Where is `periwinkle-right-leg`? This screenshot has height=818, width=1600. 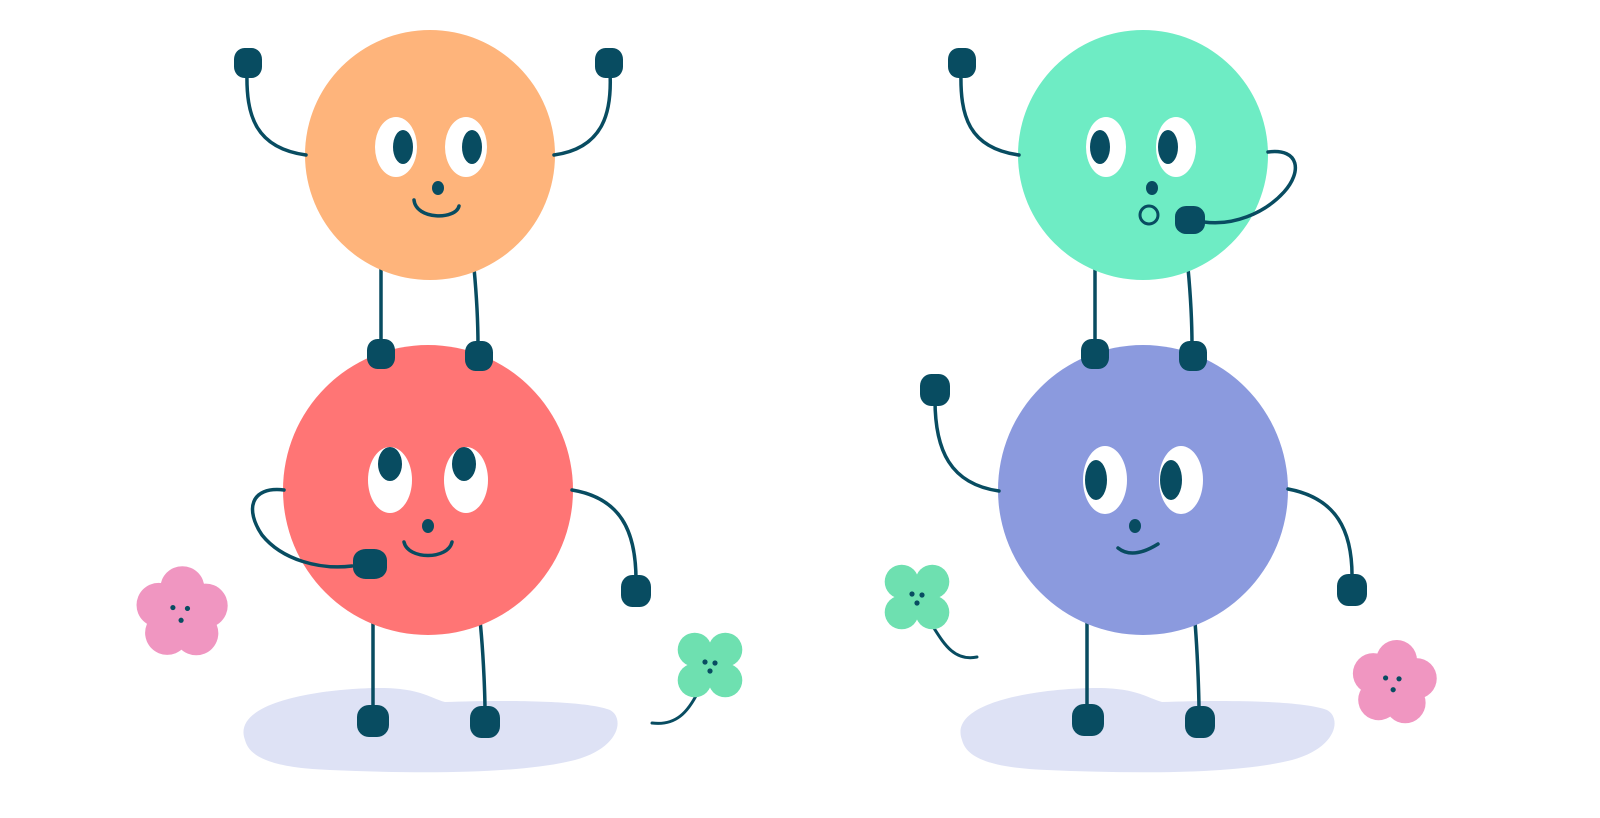 periwinkle-right-leg is located at coordinates (1197, 667).